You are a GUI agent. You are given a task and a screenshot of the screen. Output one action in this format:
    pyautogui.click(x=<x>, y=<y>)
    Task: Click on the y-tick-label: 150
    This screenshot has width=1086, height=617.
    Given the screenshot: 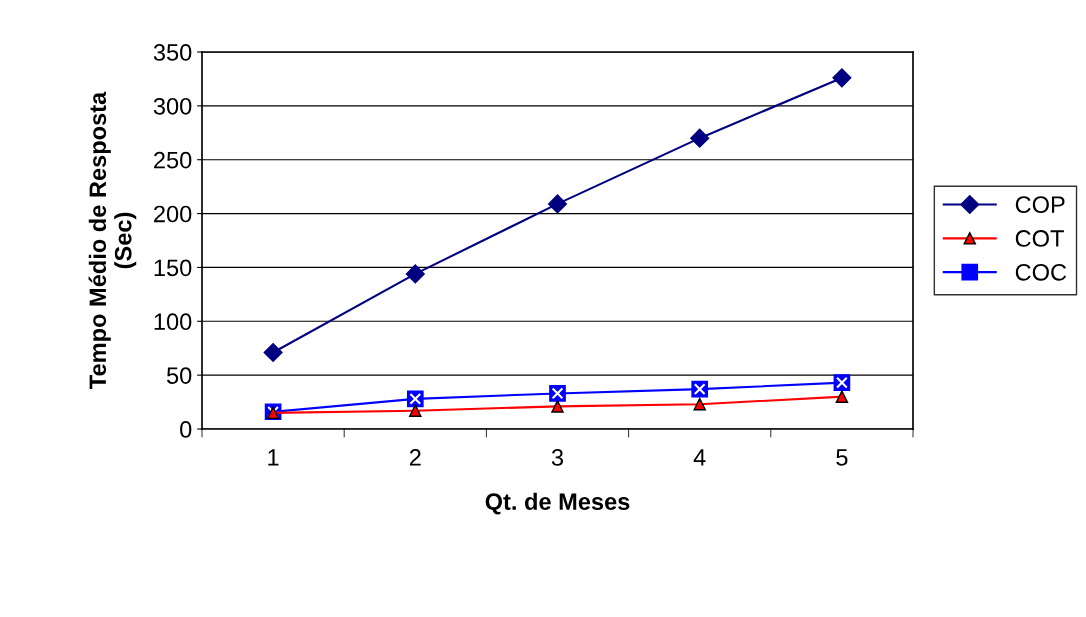 What is the action you would take?
    pyautogui.click(x=173, y=268)
    